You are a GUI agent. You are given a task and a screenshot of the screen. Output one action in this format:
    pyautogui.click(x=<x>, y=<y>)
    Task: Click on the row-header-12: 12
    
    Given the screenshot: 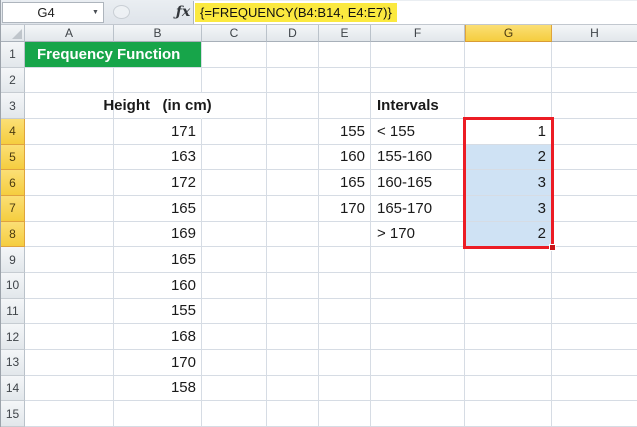 What is the action you would take?
    pyautogui.click(x=13, y=337)
    